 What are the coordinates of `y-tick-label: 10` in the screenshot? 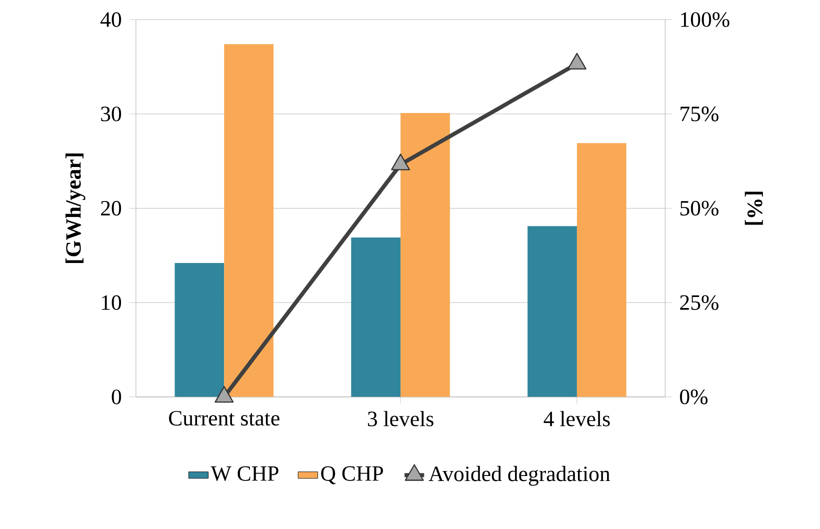 It's located at (112, 302).